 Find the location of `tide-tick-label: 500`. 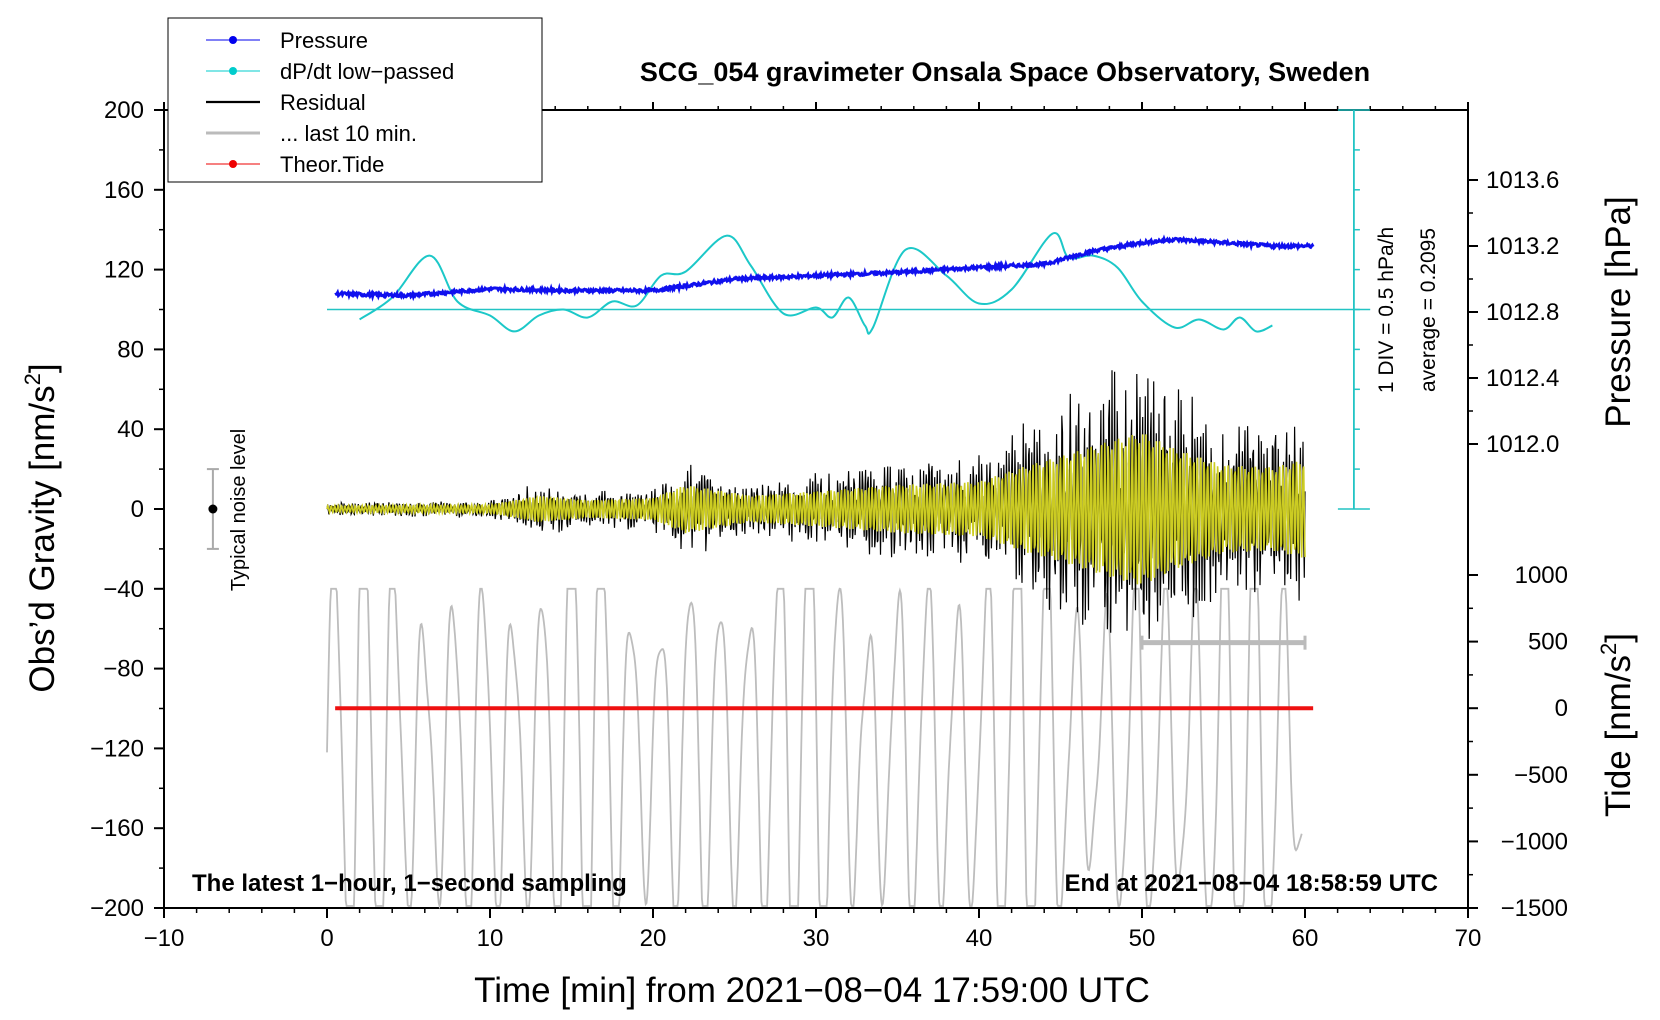

tide-tick-label: 500 is located at coordinates (1548, 642).